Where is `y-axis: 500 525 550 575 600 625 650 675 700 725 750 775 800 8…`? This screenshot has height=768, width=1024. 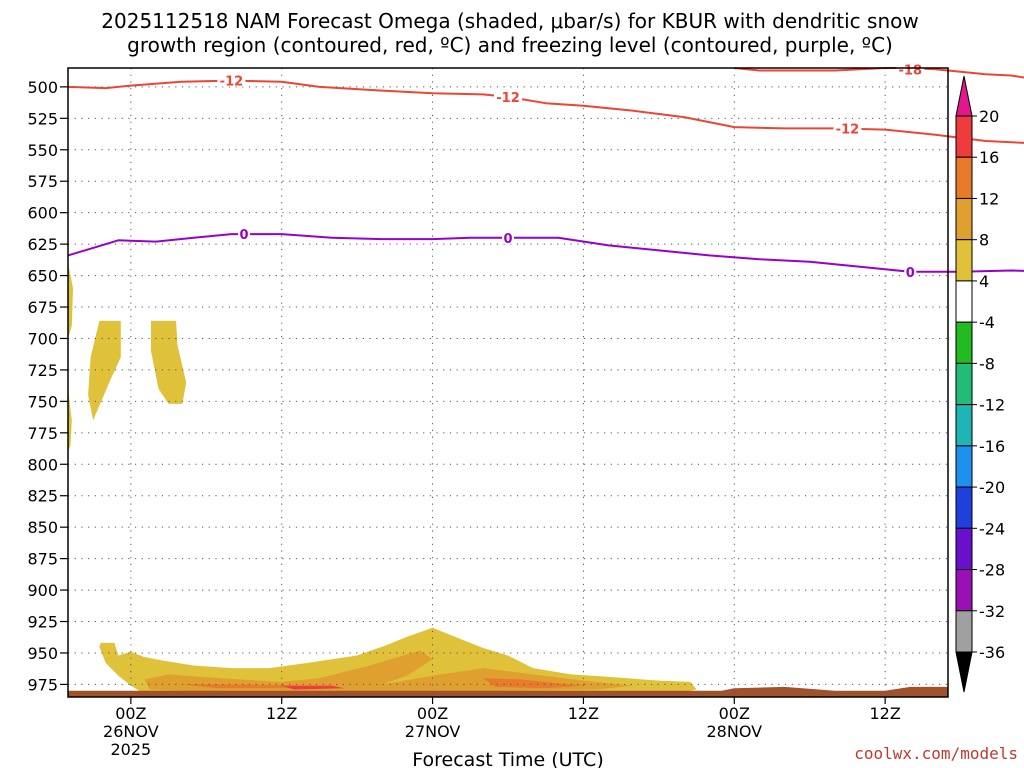
y-axis: 500 525 550 575 600 625 650 675 700 725 750 775 800 8… is located at coordinates (47, 386).